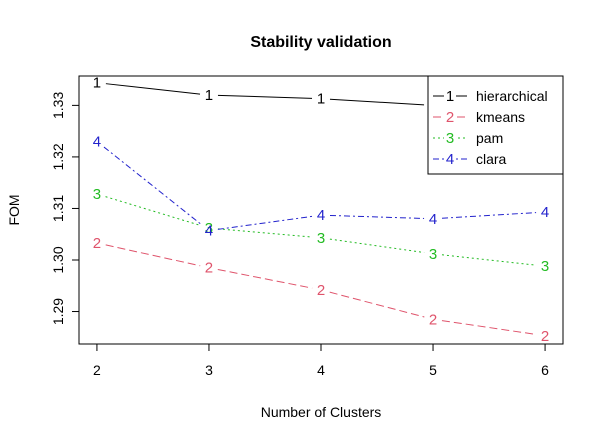 This screenshot has height=442, width=604. What do you see at coordinates (209, 370) in the screenshot?
I see `x-tick-label: 3` at bounding box center [209, 370].